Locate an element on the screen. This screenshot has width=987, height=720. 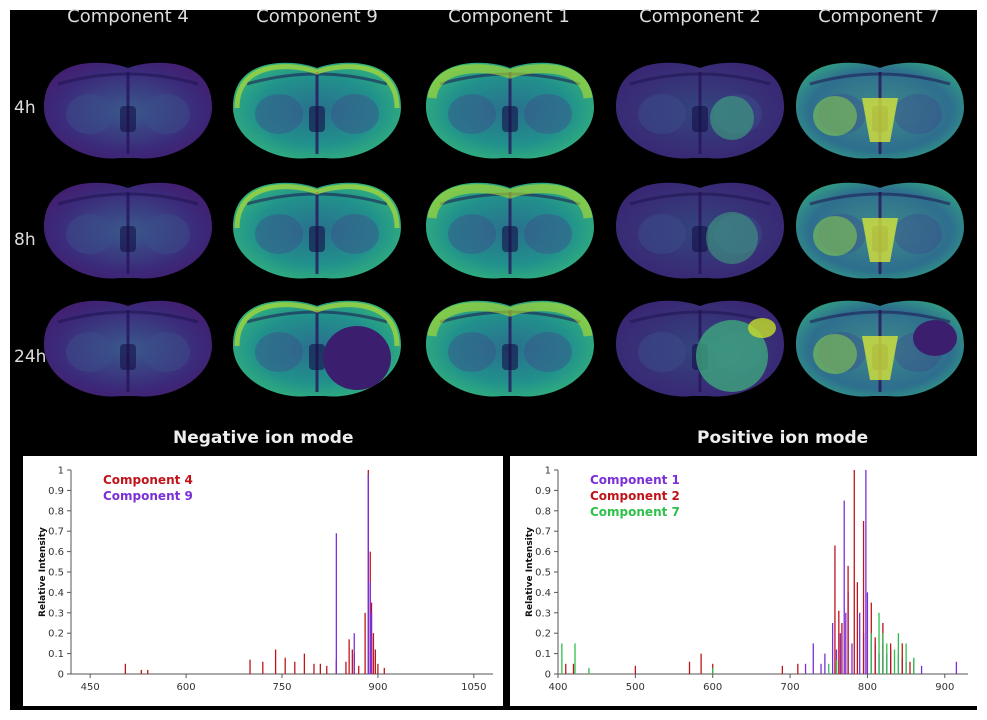
brain-slice-component-9-8h is located at coordinates (317, 230).